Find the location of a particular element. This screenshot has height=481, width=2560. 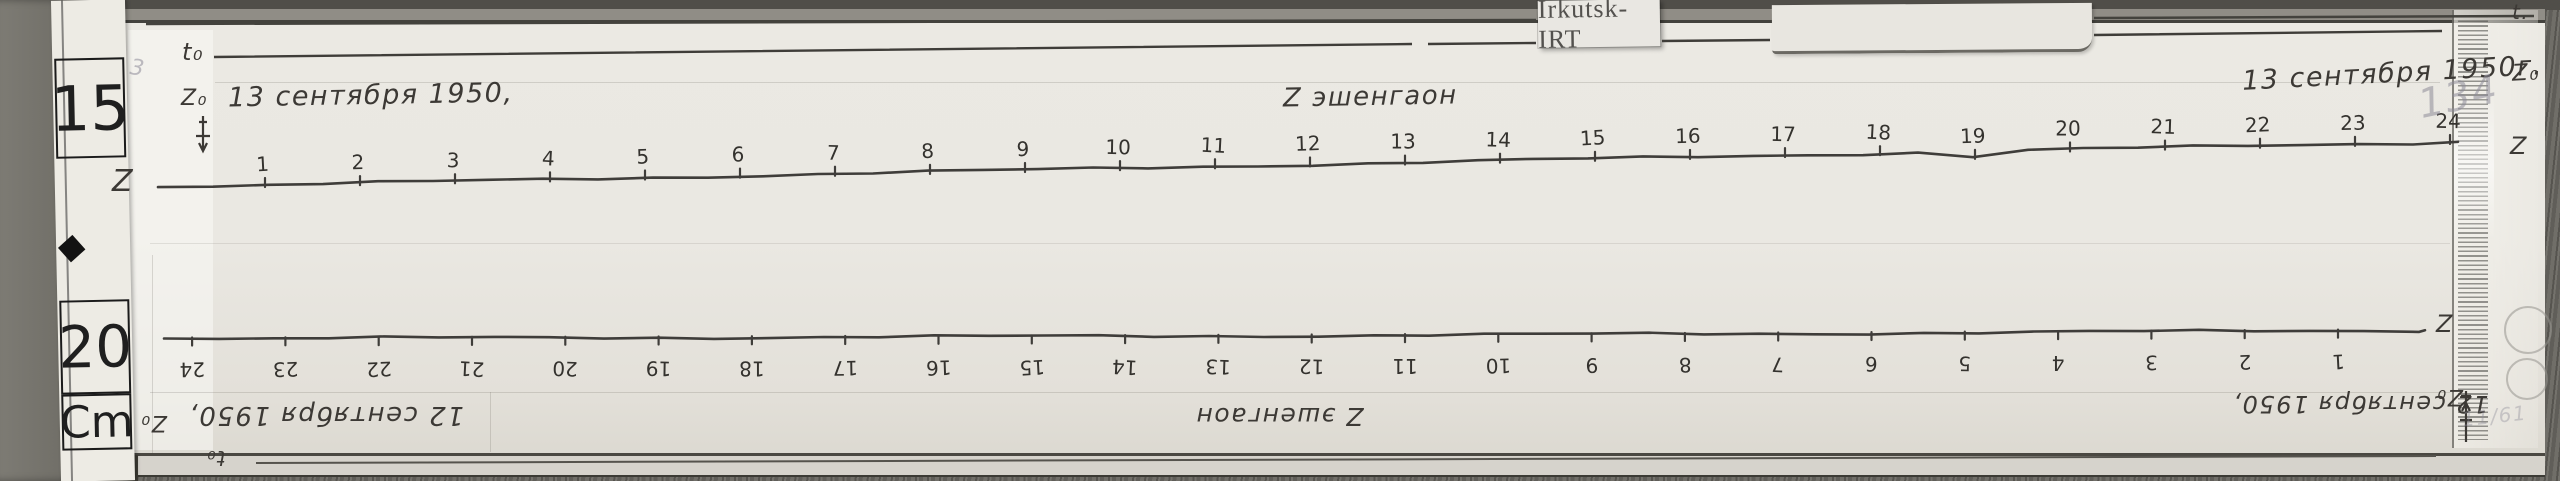

title-center-top: Z эшенгаон is located at coordinates (1370, 97).